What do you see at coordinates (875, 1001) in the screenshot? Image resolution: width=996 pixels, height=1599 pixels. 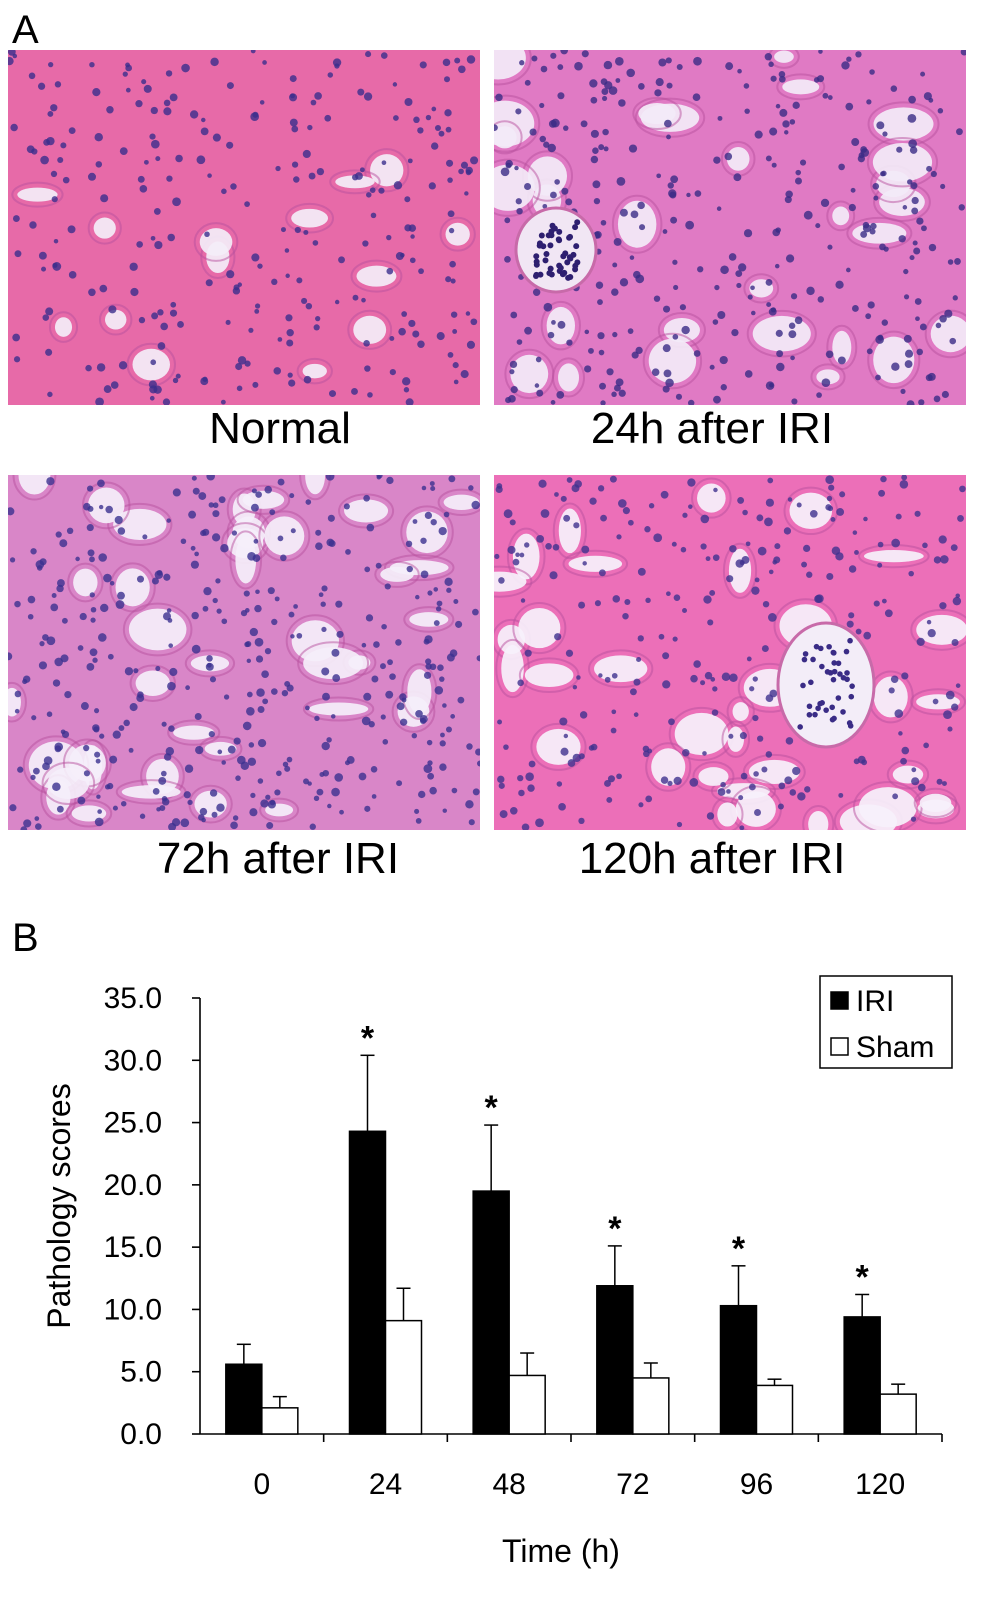 I see `legend-label-iri: IRI` at bounding box center [875, 1001].